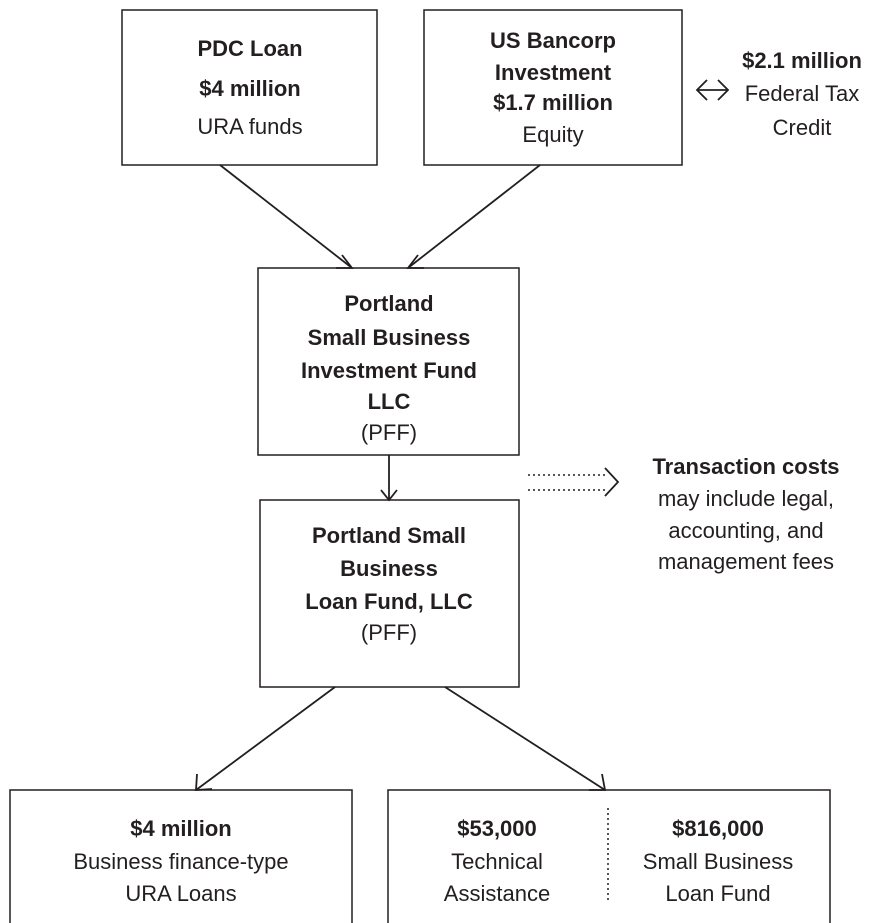 This screenshot has height=923, width=885. Describe the element at coordinates (389, 601) in the screenshot. I see `label: Loan Fund, LLC` at that location.